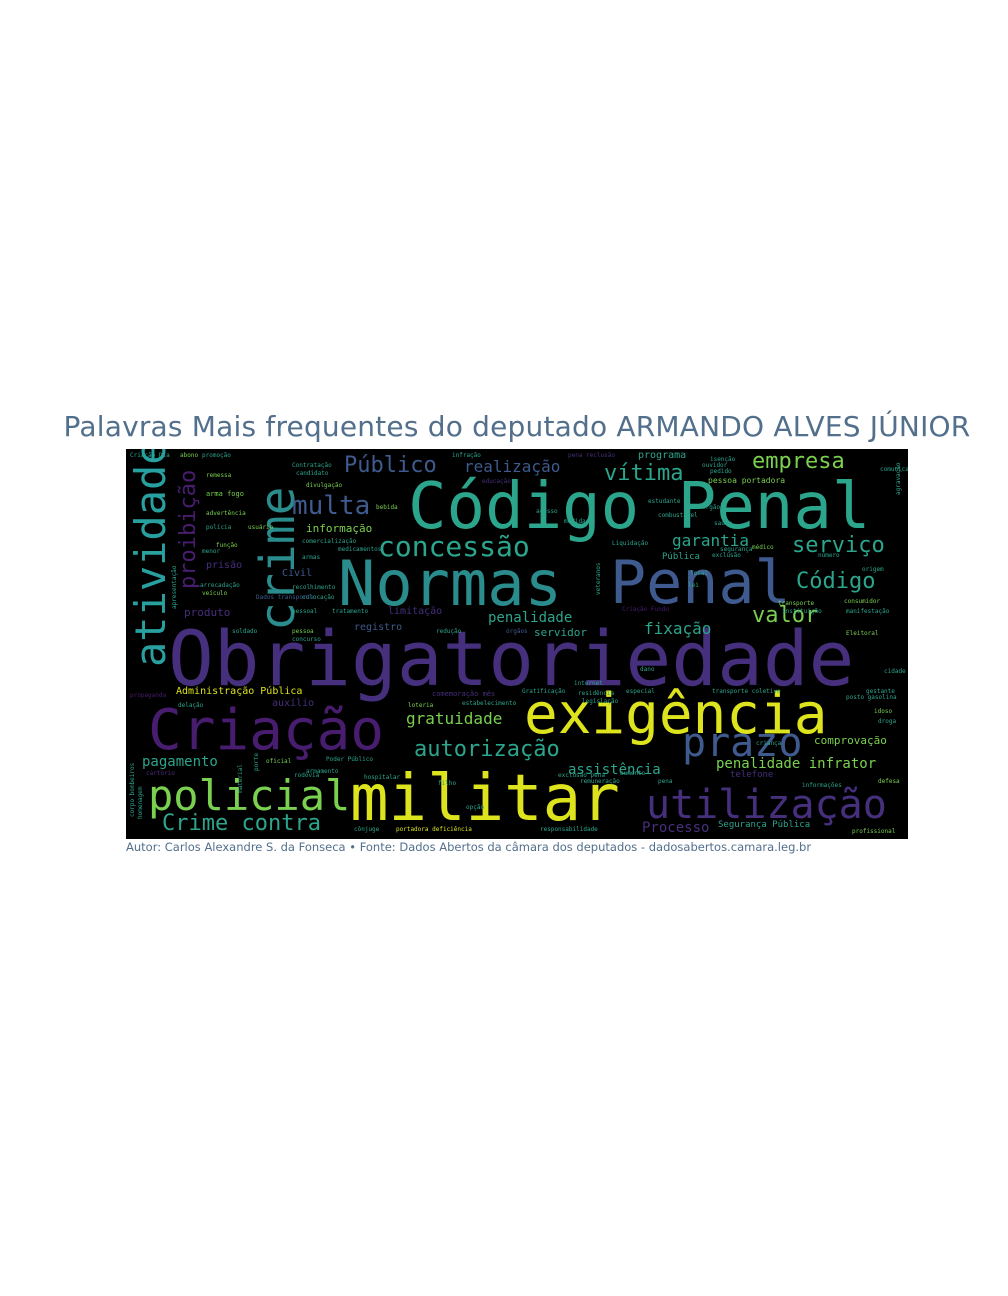 The width and height of the screenshot is (1008, 1296). I want to click on word-codigo-penal: Código Penal, so click(639, 507).